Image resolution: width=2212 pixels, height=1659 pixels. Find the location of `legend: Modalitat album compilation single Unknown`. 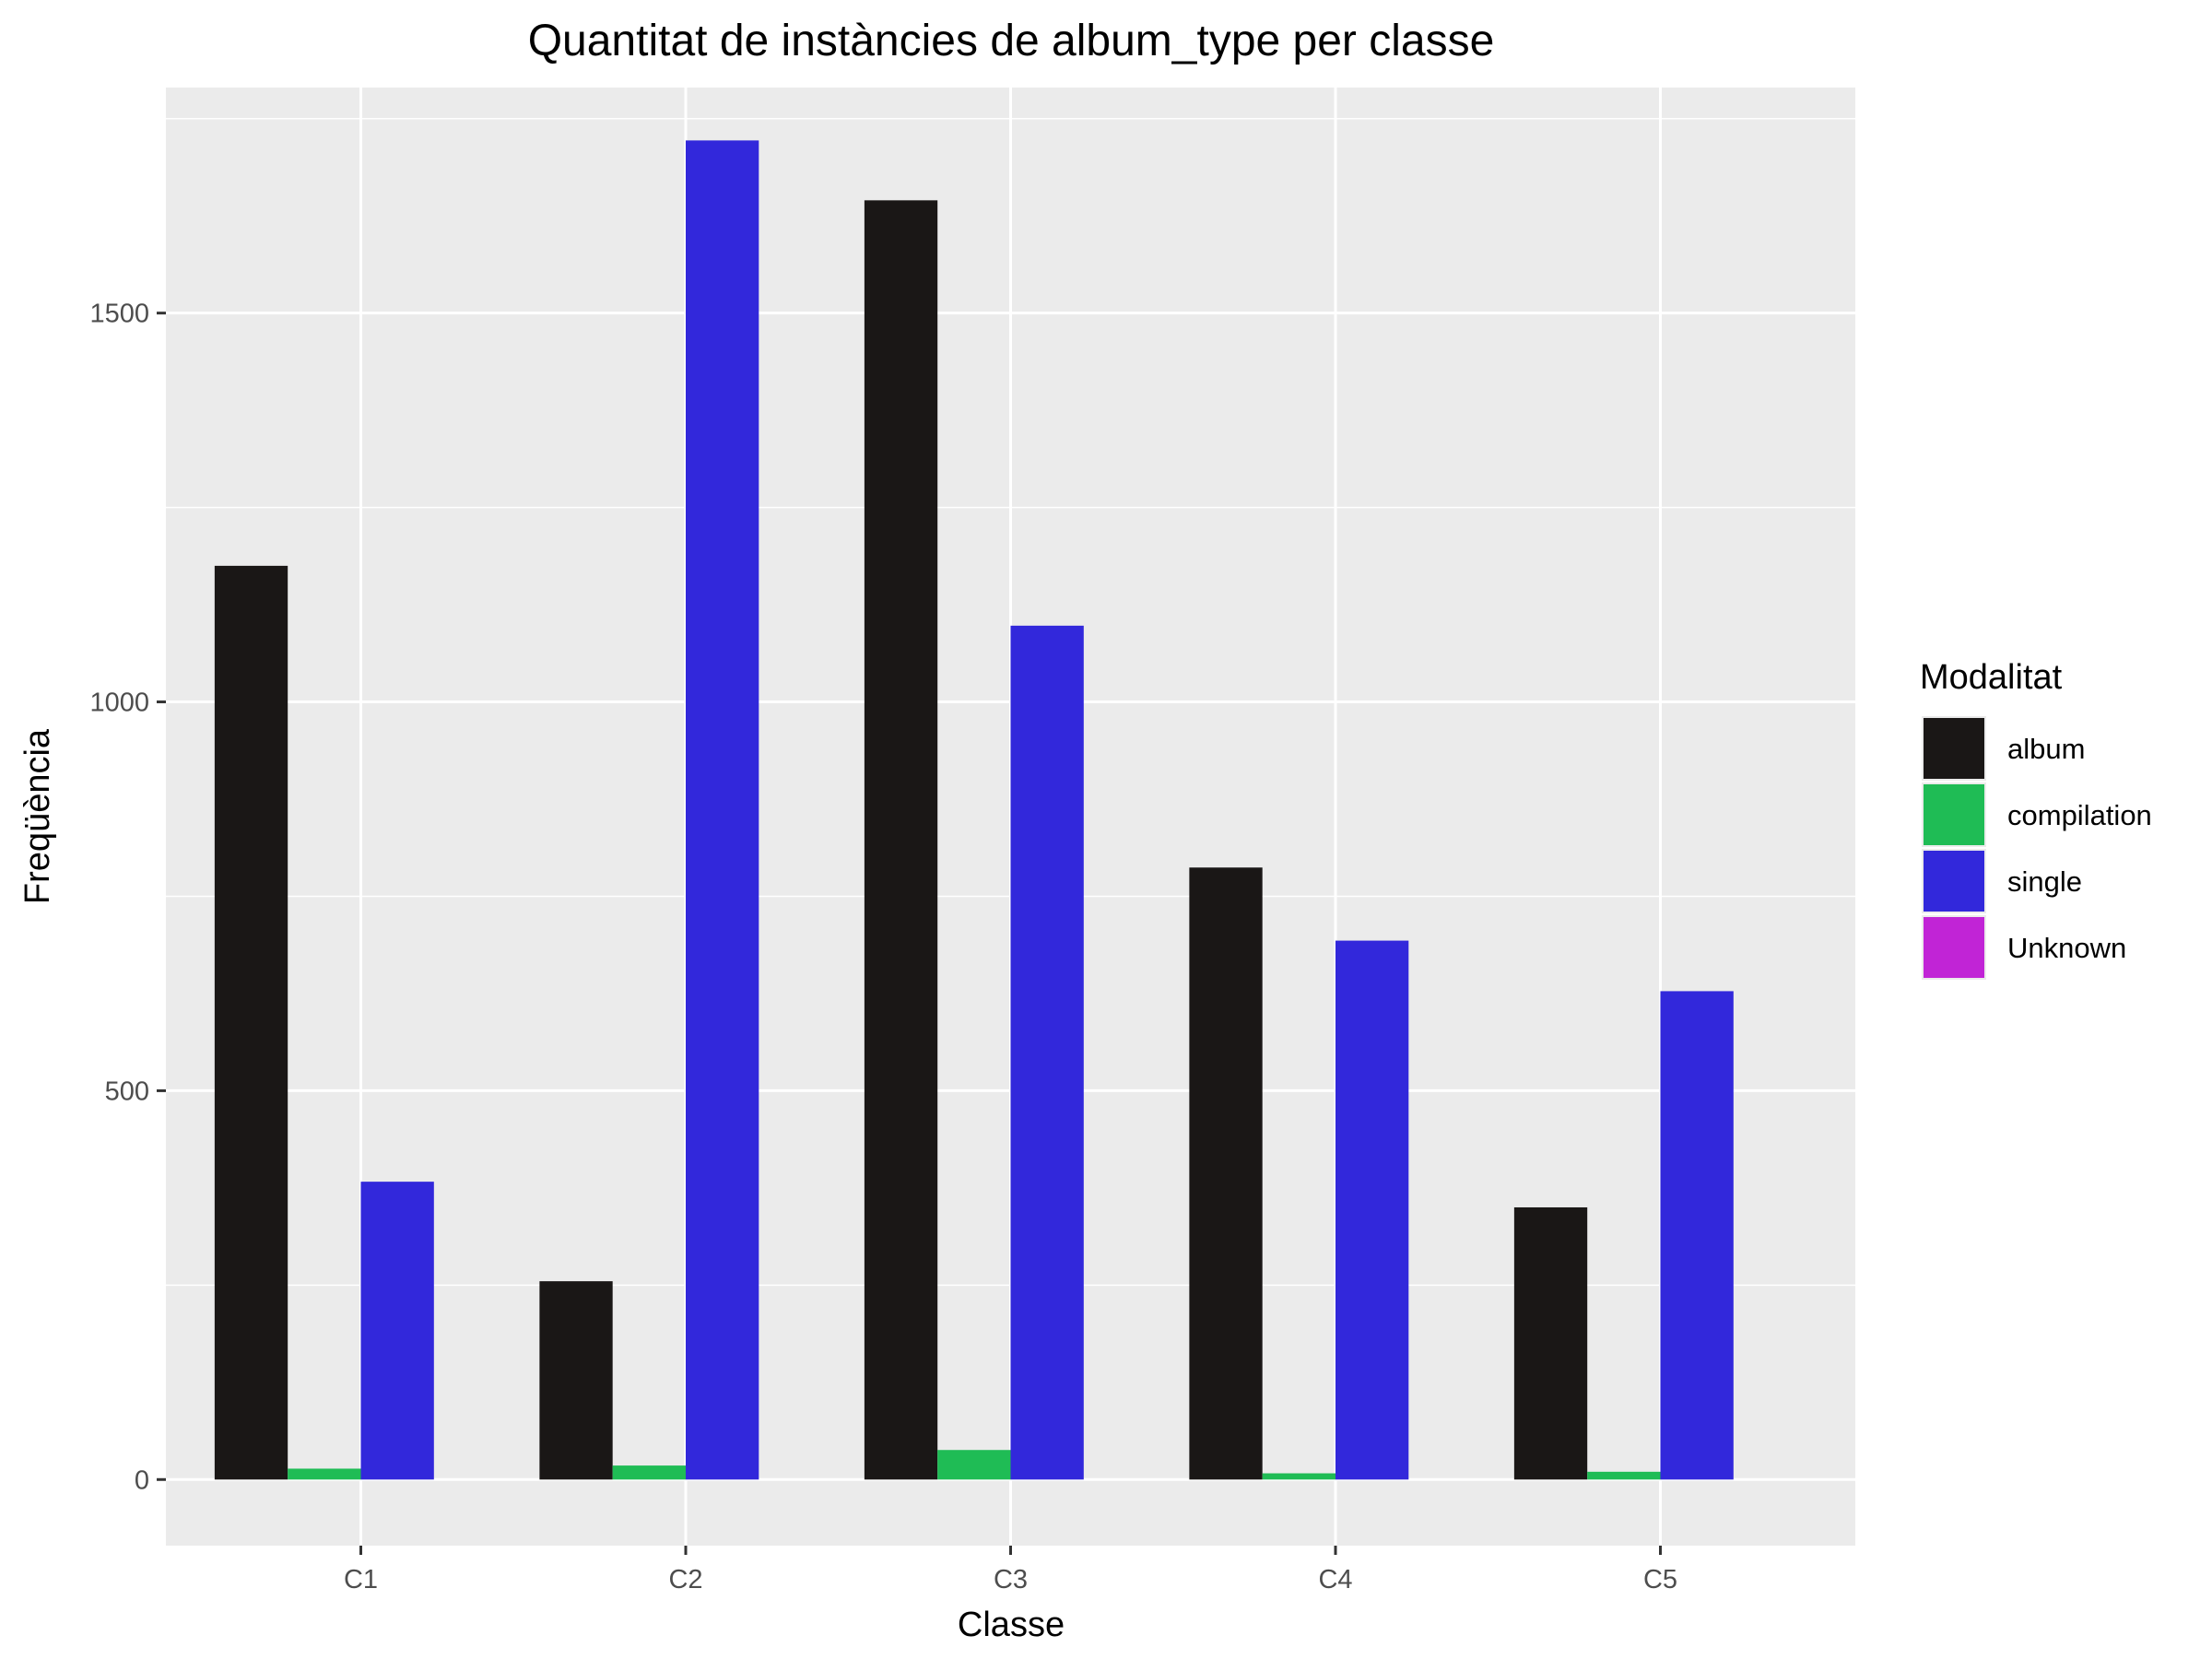

legend: Modalitat album compilation single Unknown is located at coordinates (2036, 819).